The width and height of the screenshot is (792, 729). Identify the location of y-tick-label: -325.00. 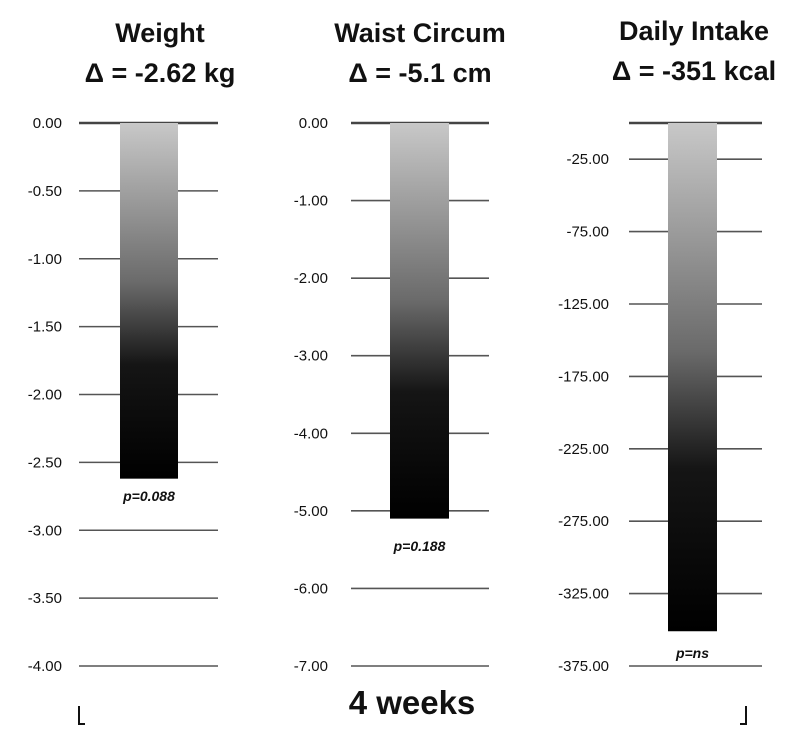
(583, 594).